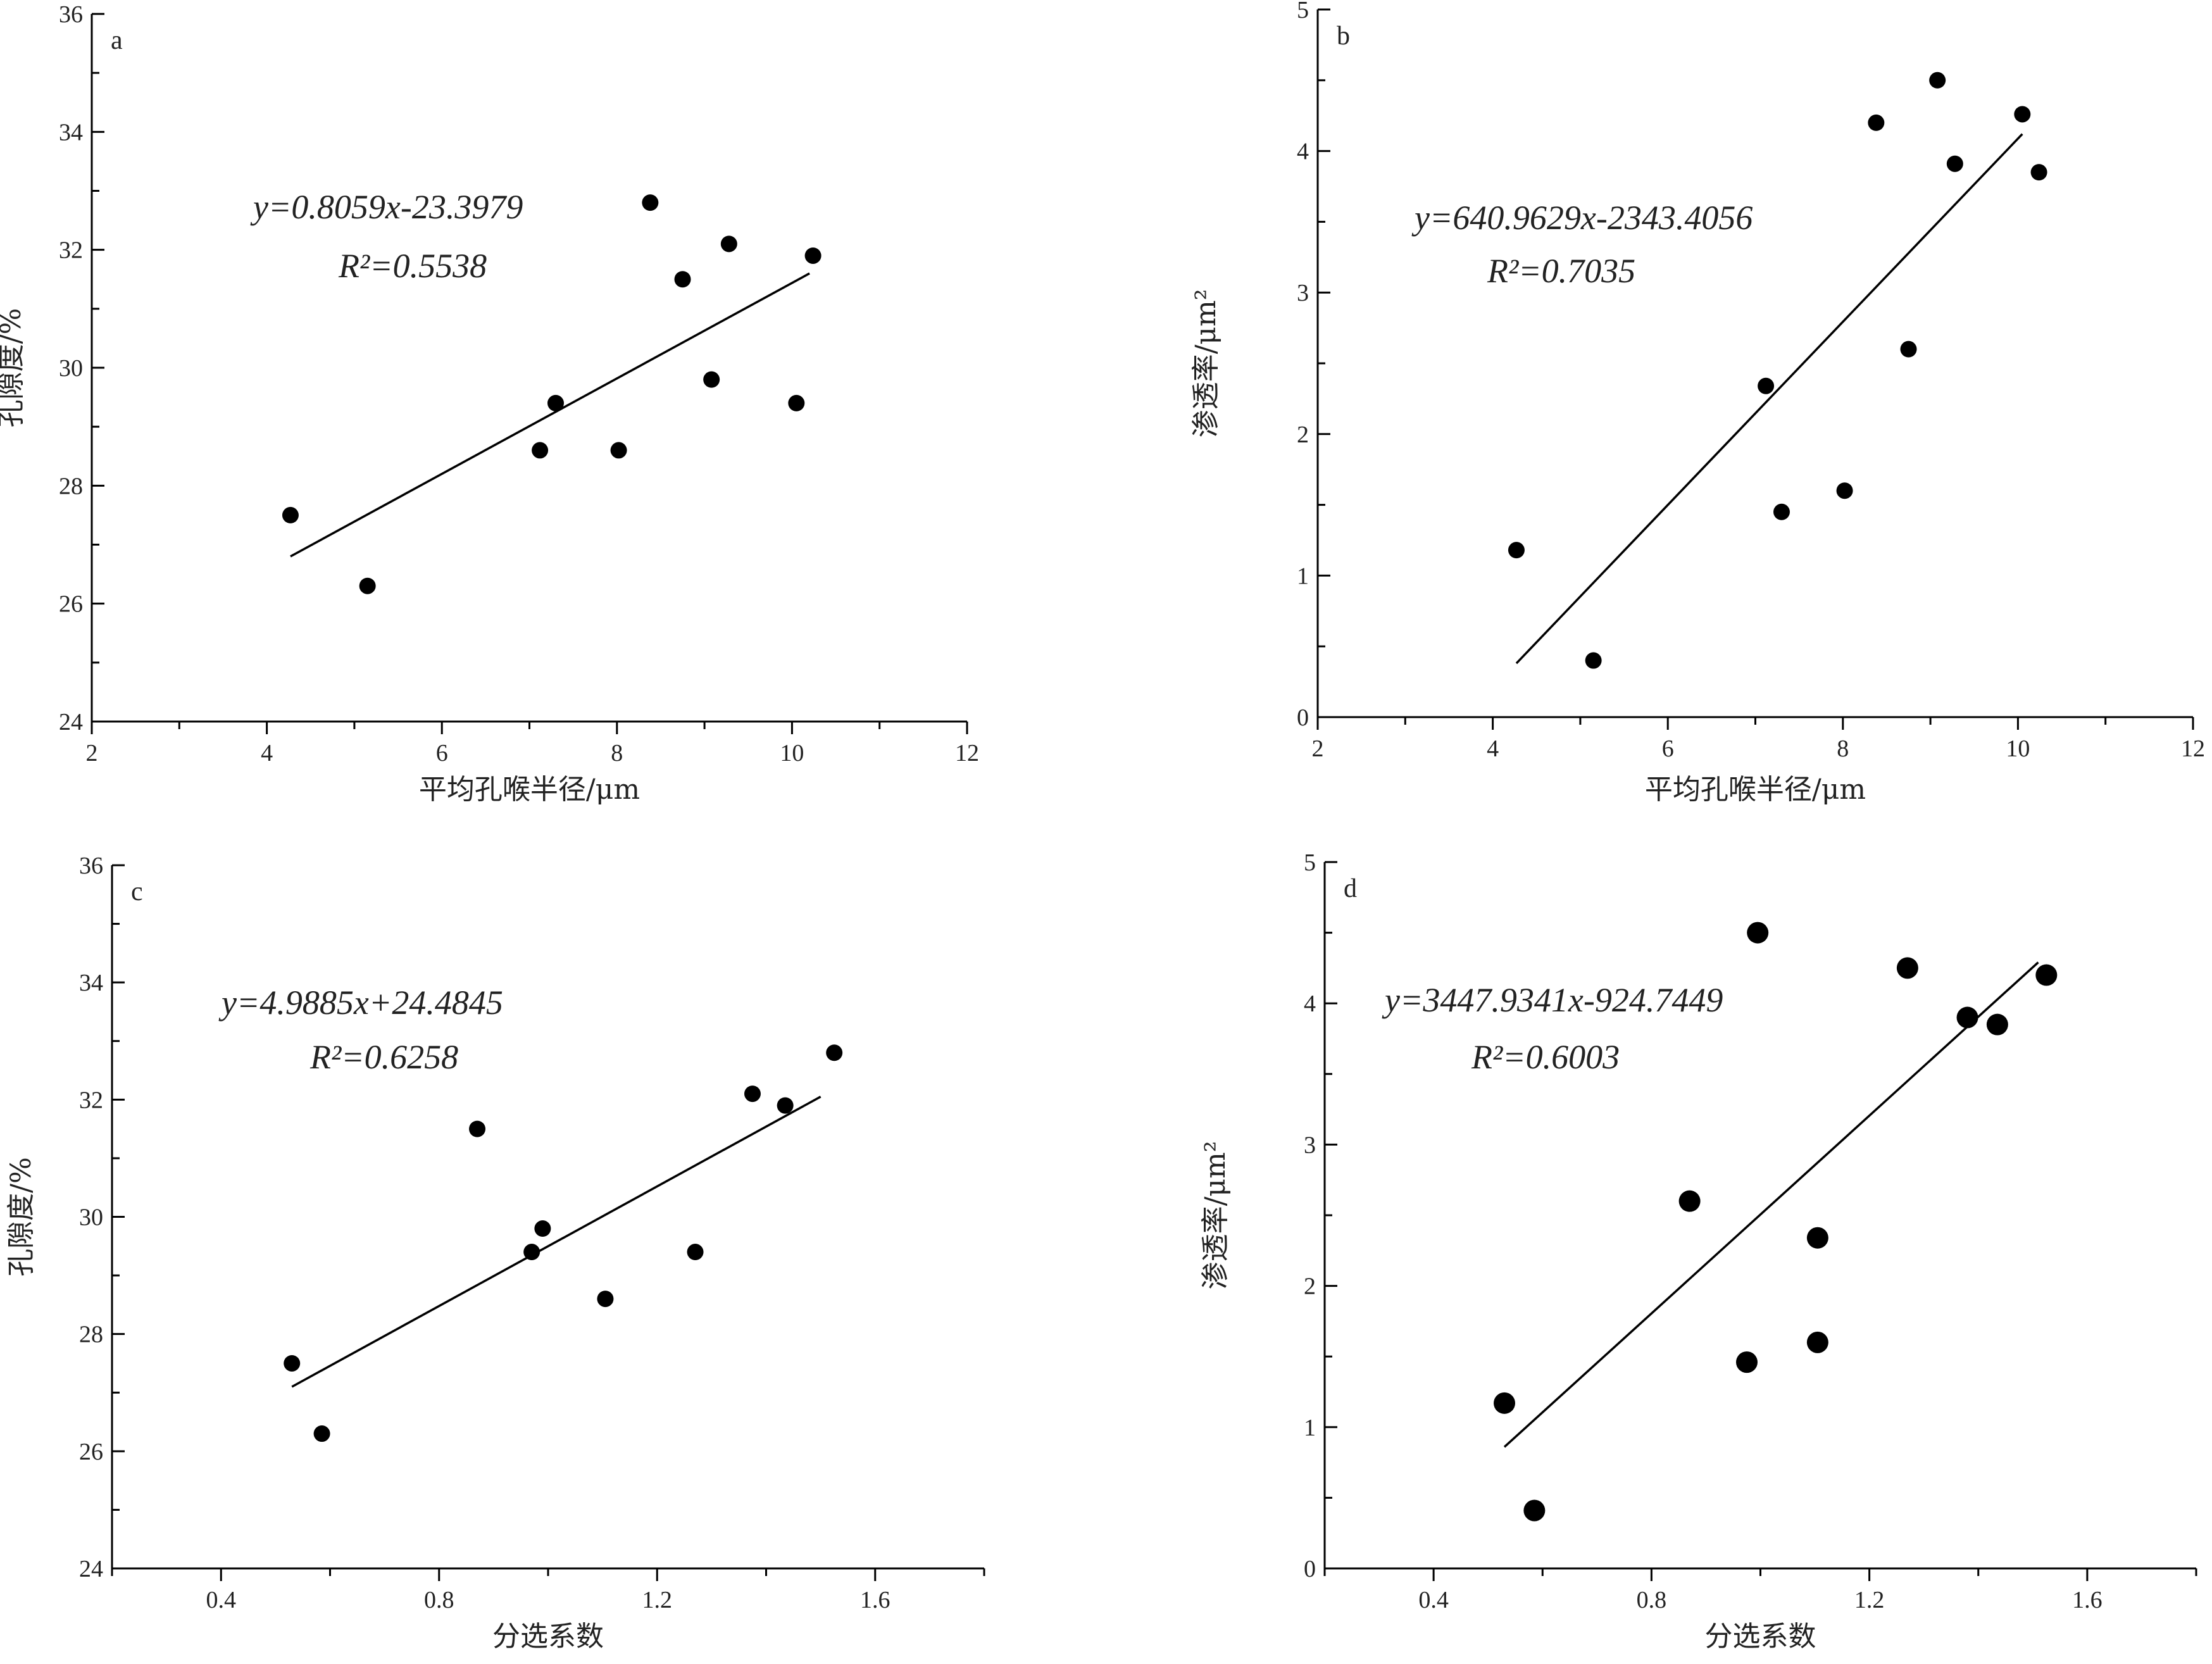  What do you see at coordinates (14, 368) in the screenshot?
I see `y-axis-label: 孔隙度/%` at bounding box center [14, 368].